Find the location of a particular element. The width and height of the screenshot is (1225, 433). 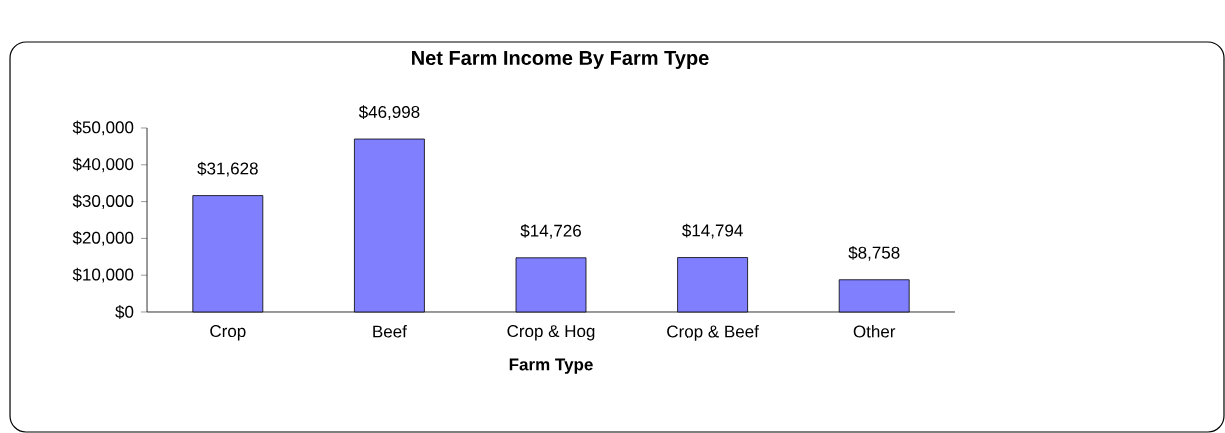

chart-title: Net Farm Income By Farm Type is located at coordinates (560, 60).